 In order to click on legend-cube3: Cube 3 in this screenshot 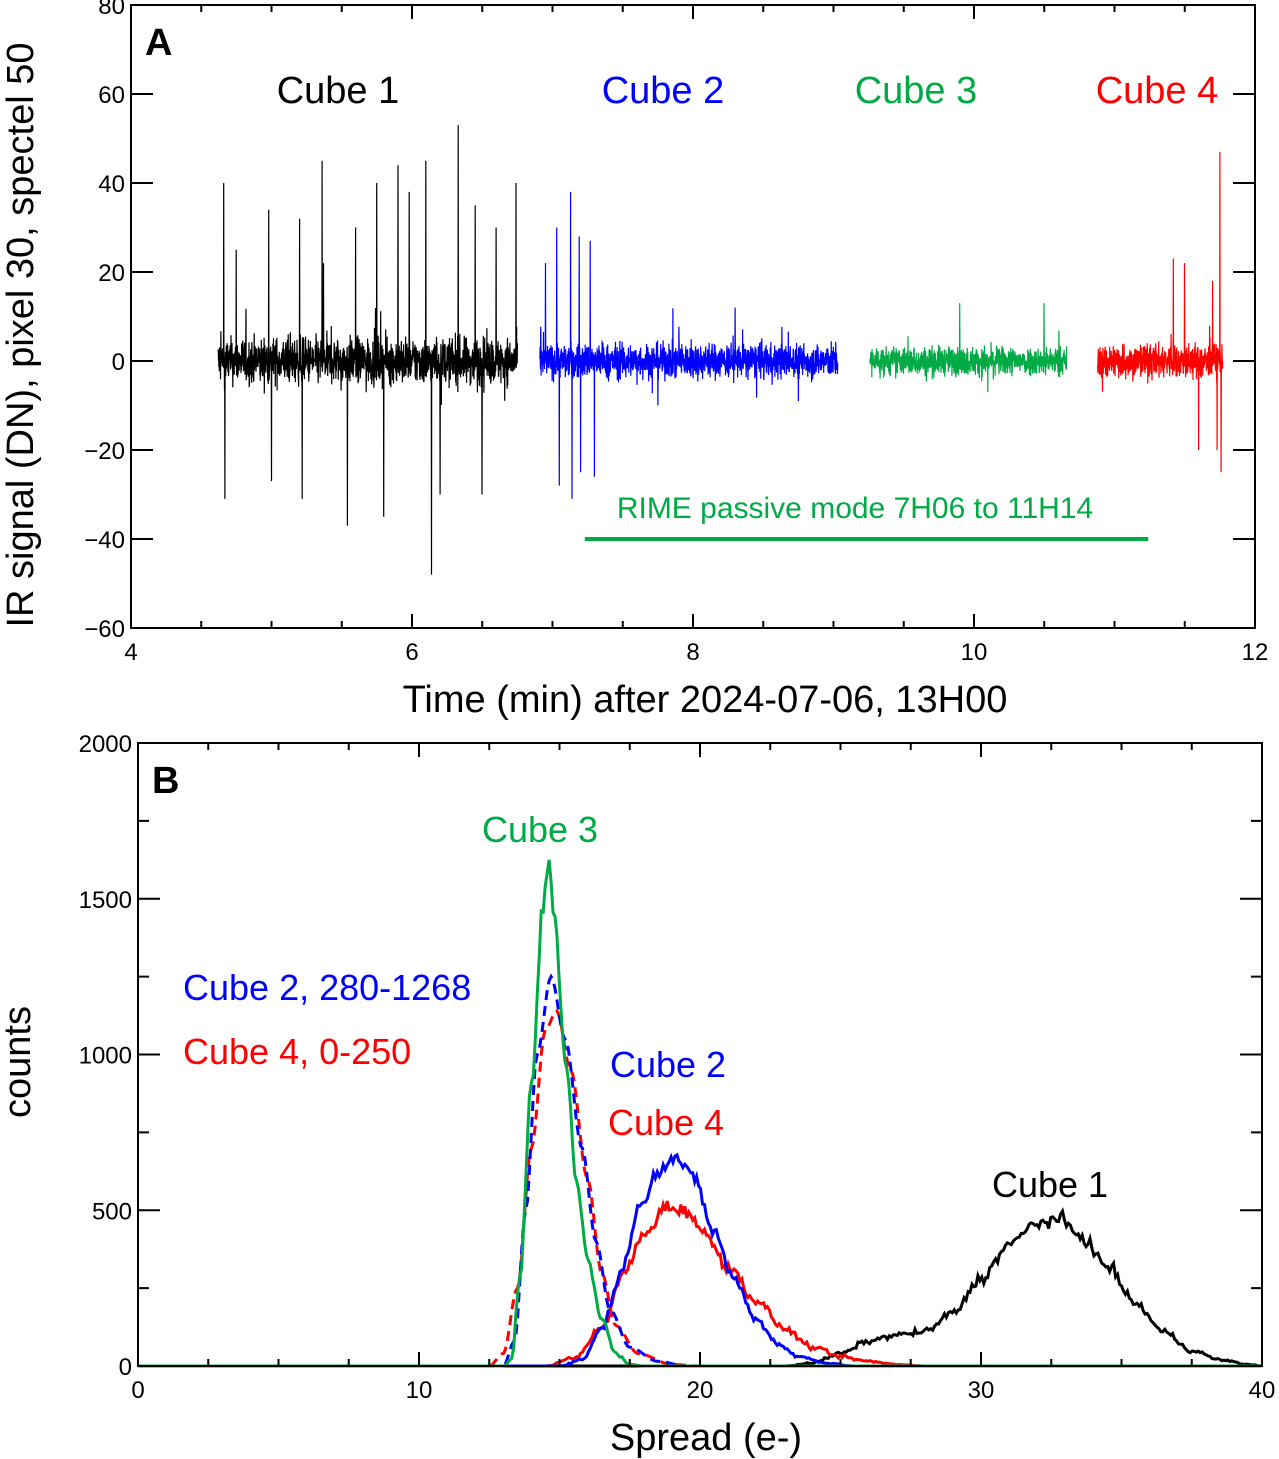, I will do `click(540, 829)`.